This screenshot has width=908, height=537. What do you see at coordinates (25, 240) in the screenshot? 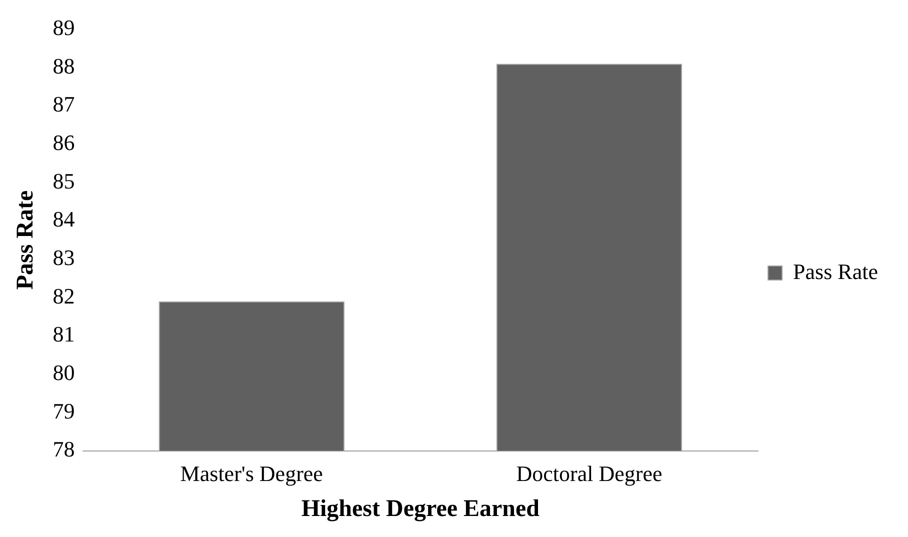
I see `y-axis-title: Pass Rate` at bounding box center [25, 240].